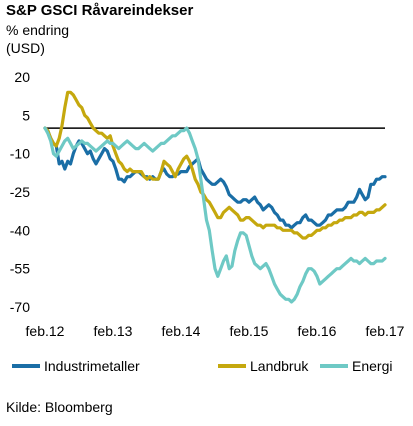 This screenshot has height=426, width=413. What do you see at coordinates (26, 115) in the screenshot?
I see `y-tick-label: 5` at bounding box center [26, 115].